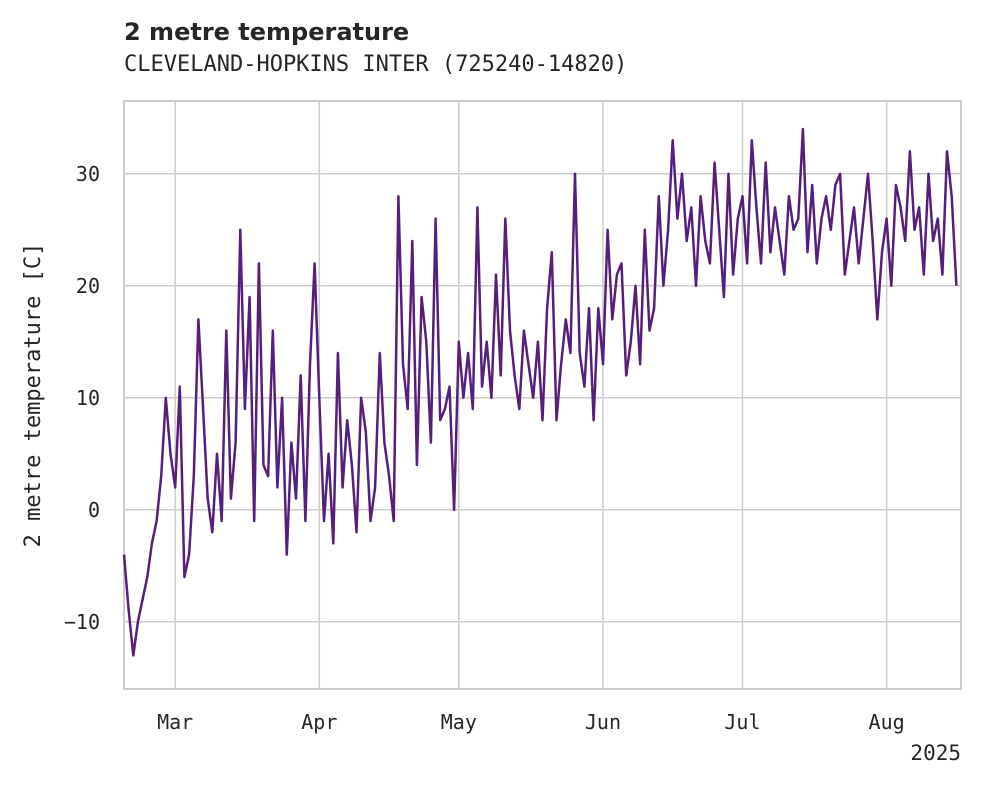  What do you see at coordinates (33, 395) in the screenshot?
I see `y-axis-label: 2 metre temperature [C]` at bounding box center [33, 395].